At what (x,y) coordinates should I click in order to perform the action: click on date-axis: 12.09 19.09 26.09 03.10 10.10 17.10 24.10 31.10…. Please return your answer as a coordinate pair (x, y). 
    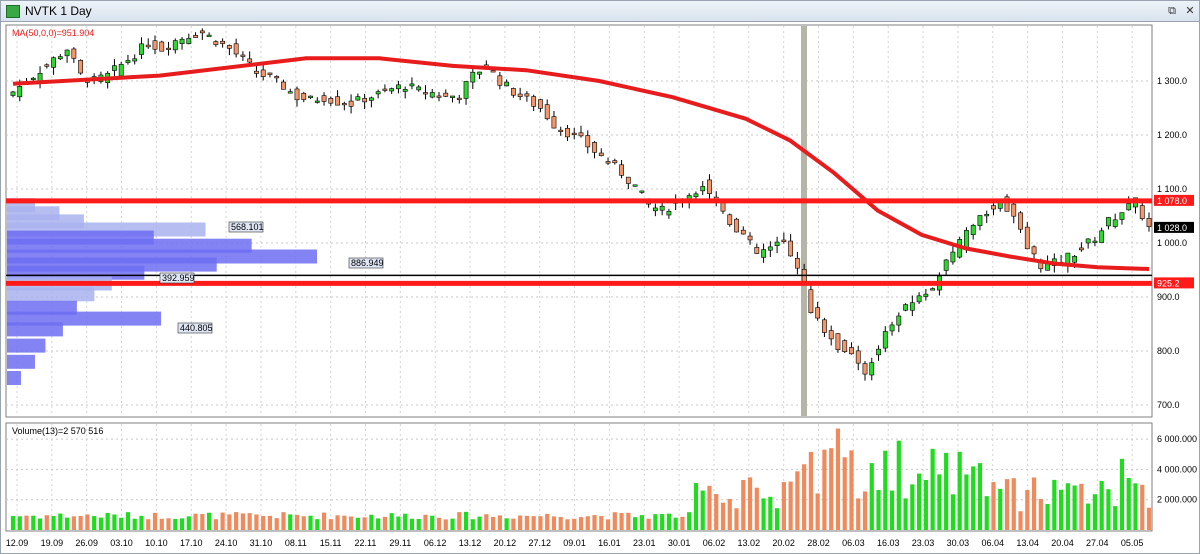
    Looking at the image, I should click on (575, 543).